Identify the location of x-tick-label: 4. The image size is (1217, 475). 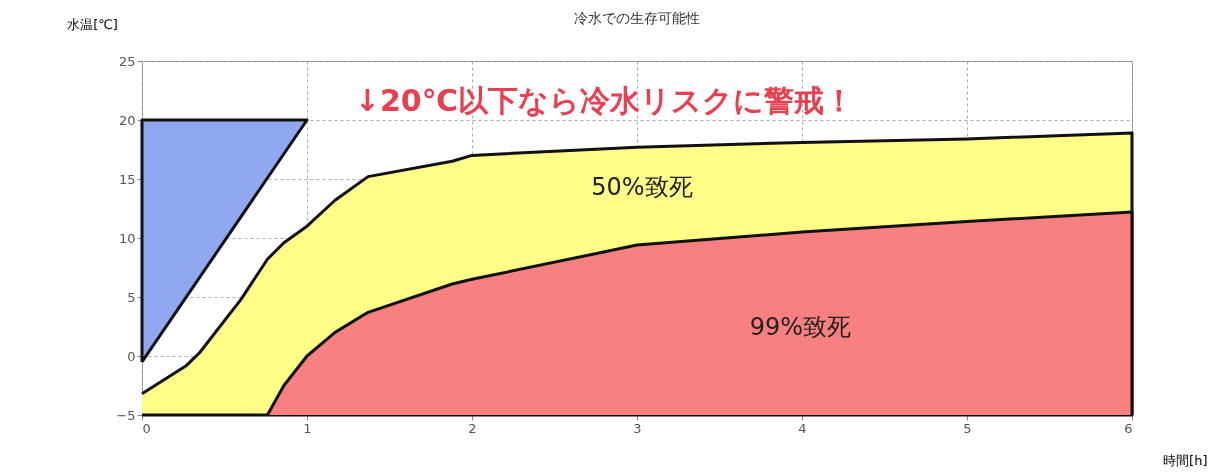
(802, 428).